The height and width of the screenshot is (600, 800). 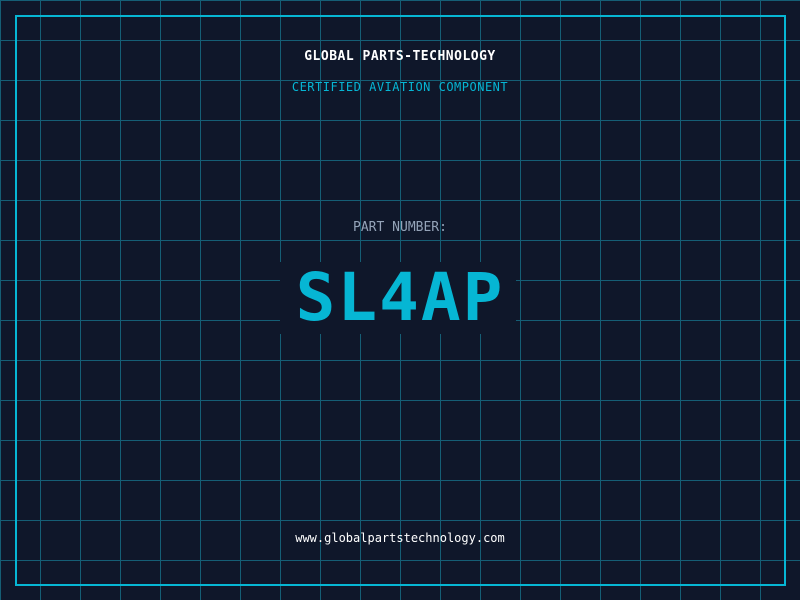 I want to click on certification-text: CERTIFIED AVIATION COMPONENT, so click(x=400, y=87).